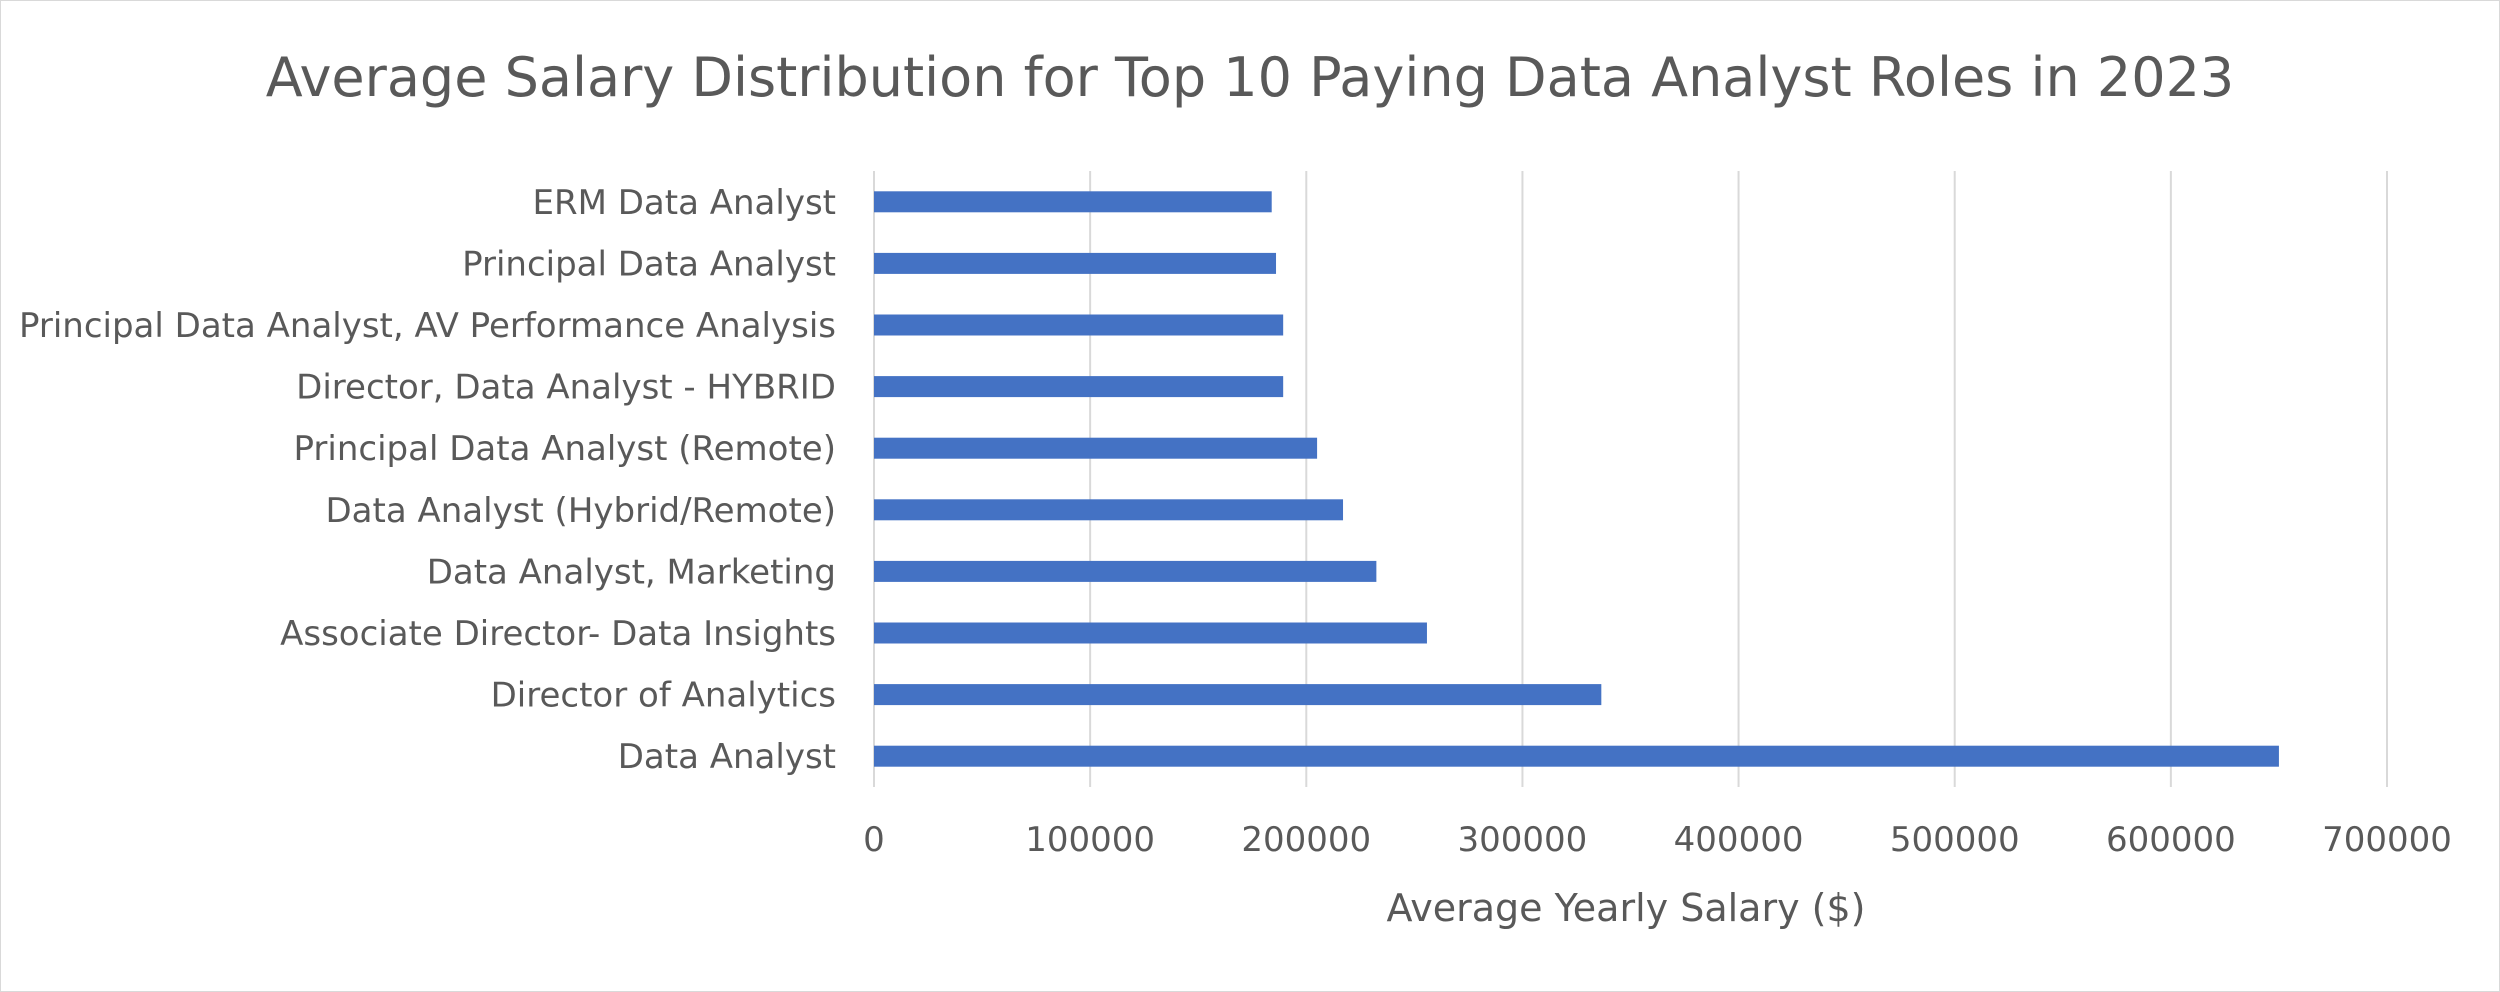 Image resolution: width=2500 pixels, height=992 pixels. I want to click on x-tick-label: 0, so click(874, 840).